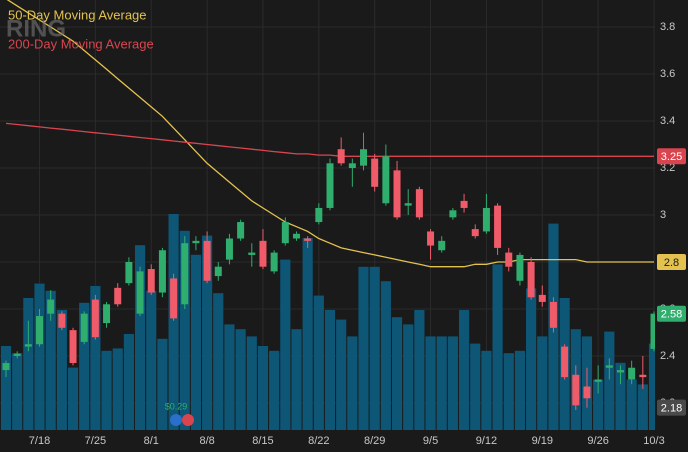  What do you see at coordinates (667, 74) in the screenshot?
I see `y-tick-label: 3.6` at bounding box center [667, 74].